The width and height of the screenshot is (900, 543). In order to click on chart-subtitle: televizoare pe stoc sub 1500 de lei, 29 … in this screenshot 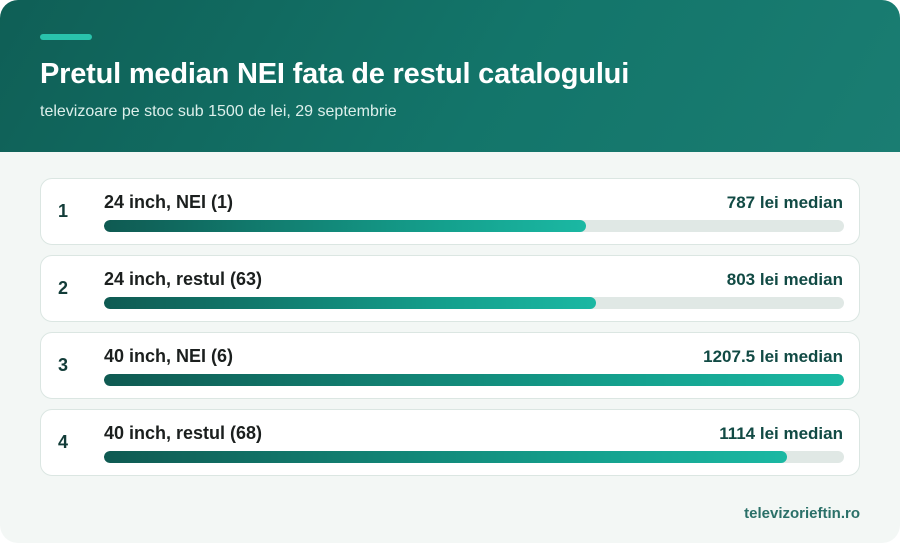, I will do `click(218, 111)`.